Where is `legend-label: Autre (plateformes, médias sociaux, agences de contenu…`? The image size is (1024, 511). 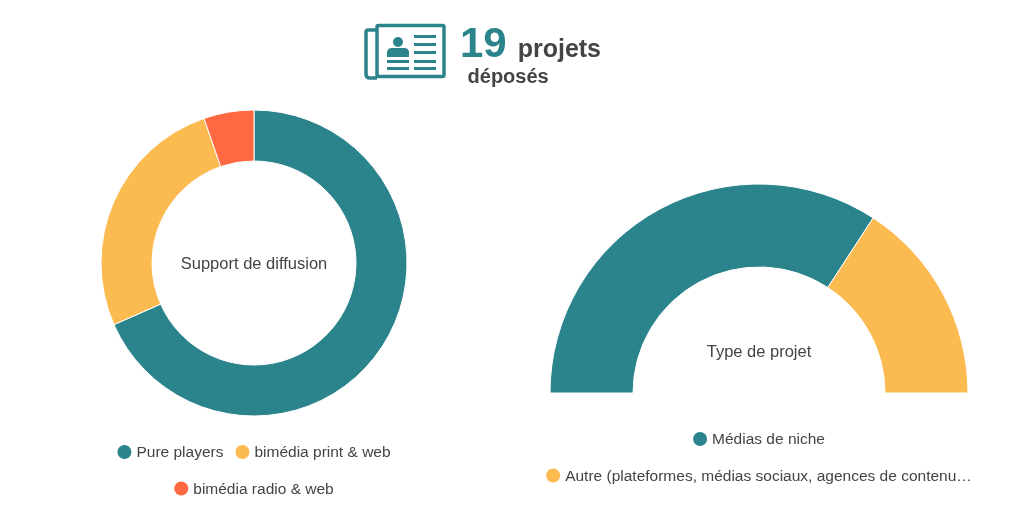
legend-label: Autre (plateformes, médias sociaux, agences de contenu… is located at coordinates (768, 475).